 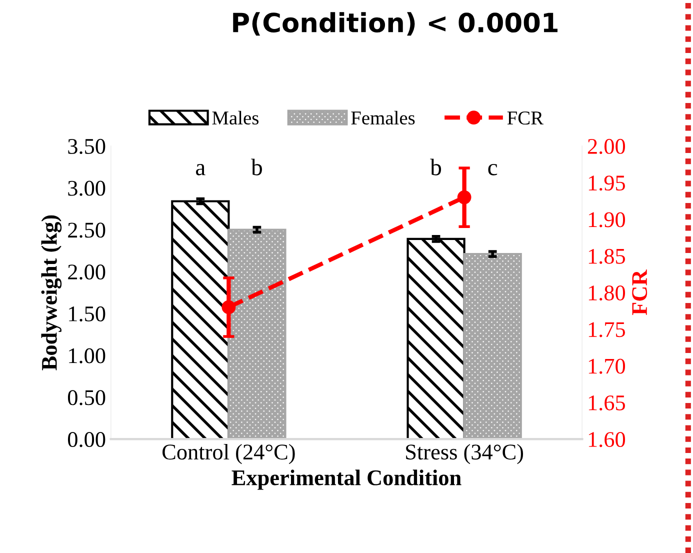 I want to click on x-tick-label: Stress (34°C), so click(x=465, y=454).